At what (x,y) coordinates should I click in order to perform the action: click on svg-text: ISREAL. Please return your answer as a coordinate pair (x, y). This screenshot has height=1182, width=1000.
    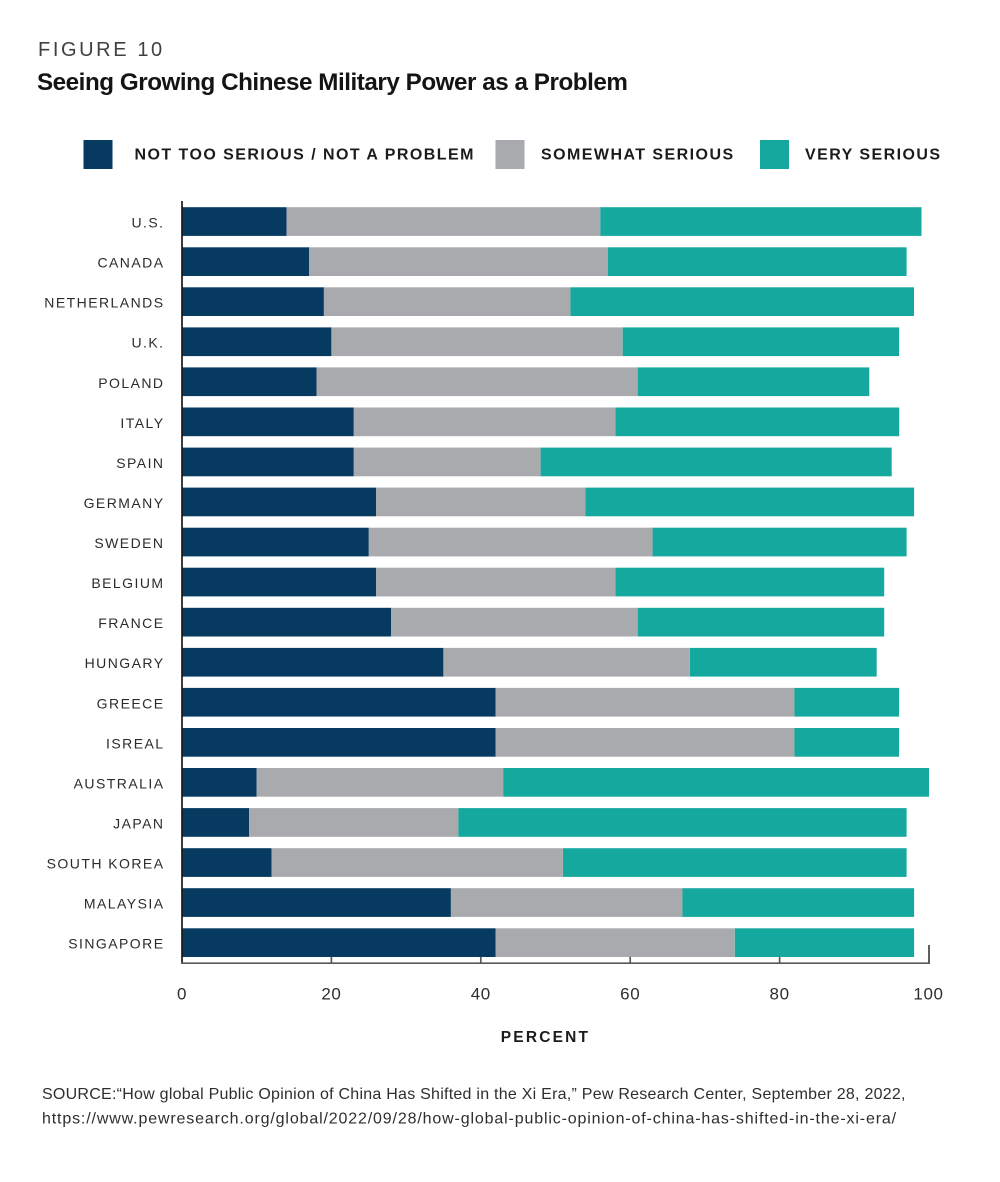
    Looking at the image, I should click on (135, 743).